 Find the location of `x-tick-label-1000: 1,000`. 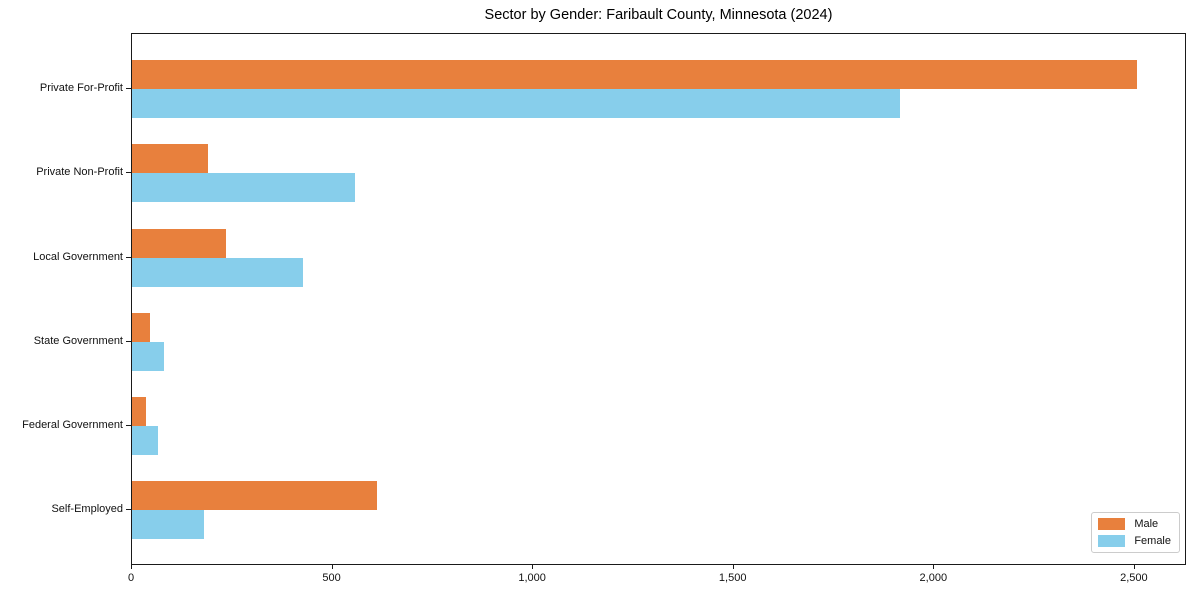

x-tick-label-1000: 1,000 is located at coordinates (532, 578).